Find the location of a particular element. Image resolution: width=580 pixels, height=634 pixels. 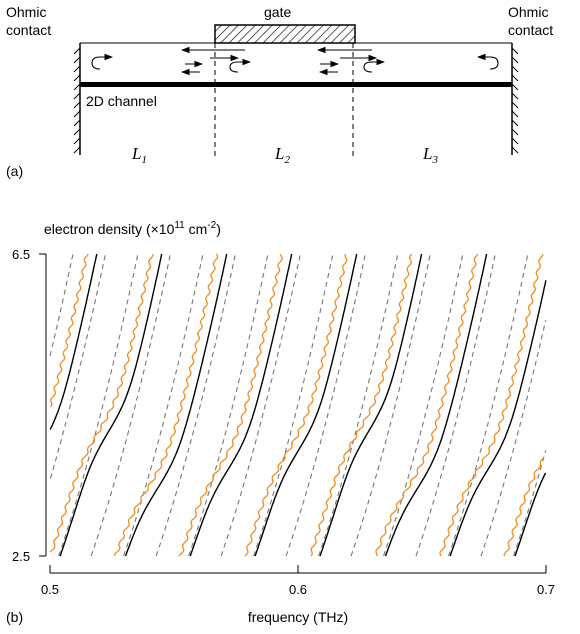

two-d-channel is located at coordinates (296, 84).